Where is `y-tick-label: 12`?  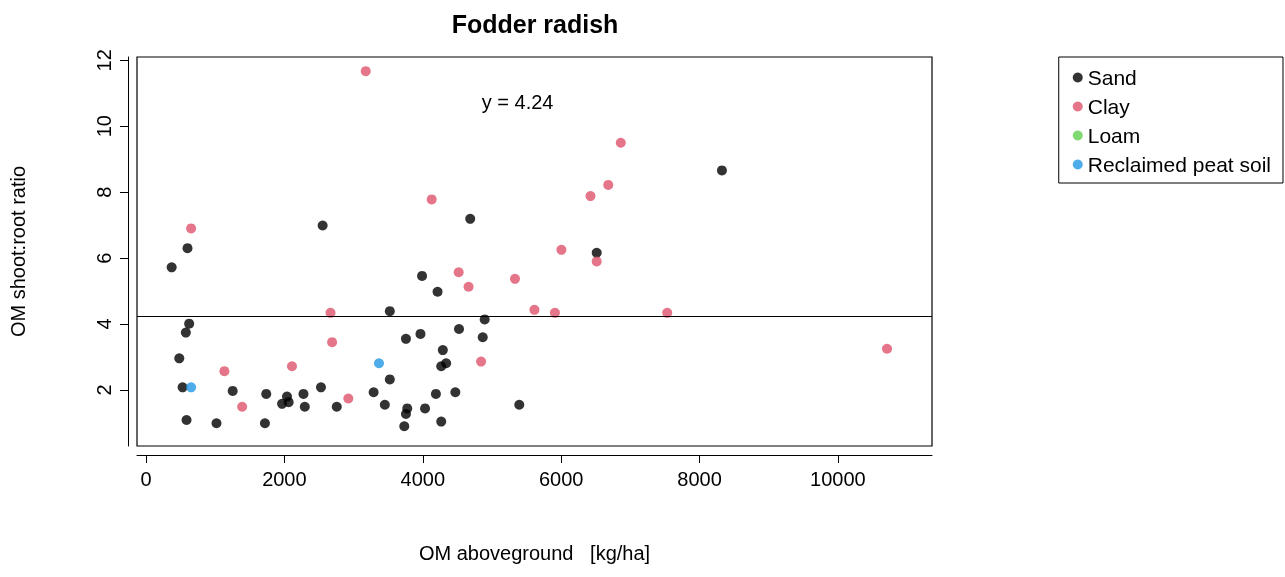
y-tick-label: 12 is located at coordinates (104, 60).